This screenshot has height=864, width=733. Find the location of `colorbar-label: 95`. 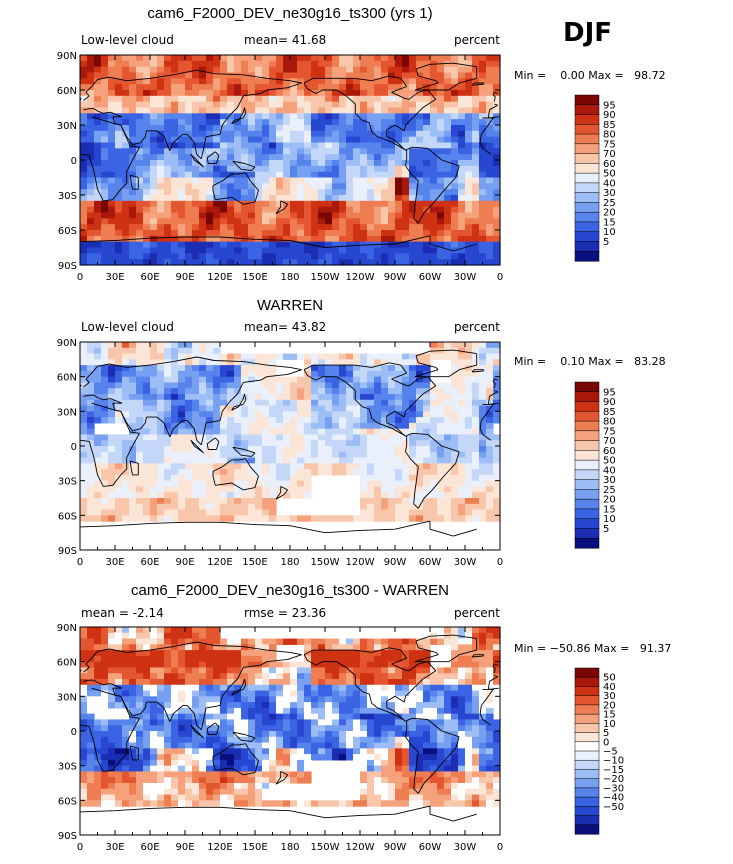

colorbar-label: 95 is located at coordinates (609, 392).